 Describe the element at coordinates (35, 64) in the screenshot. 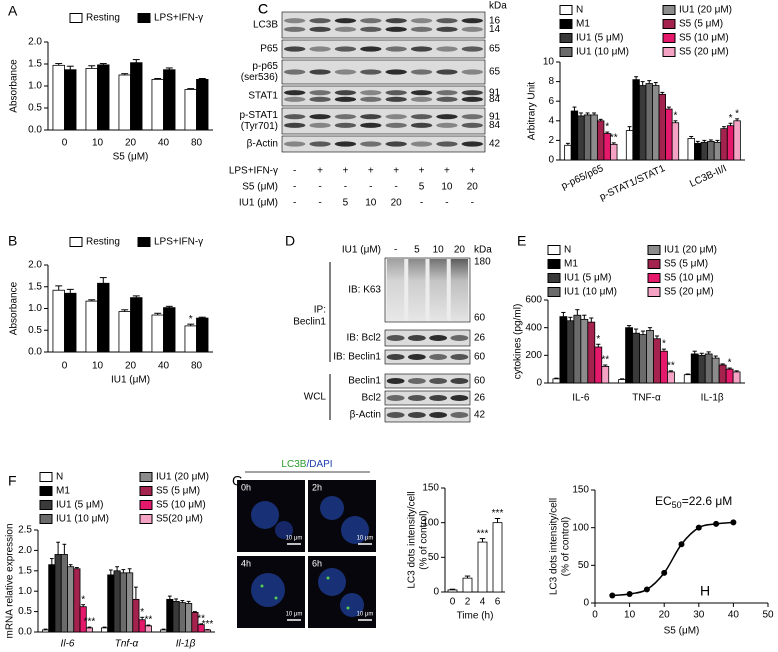

I see `y-tick-label: 1.5` at that location.